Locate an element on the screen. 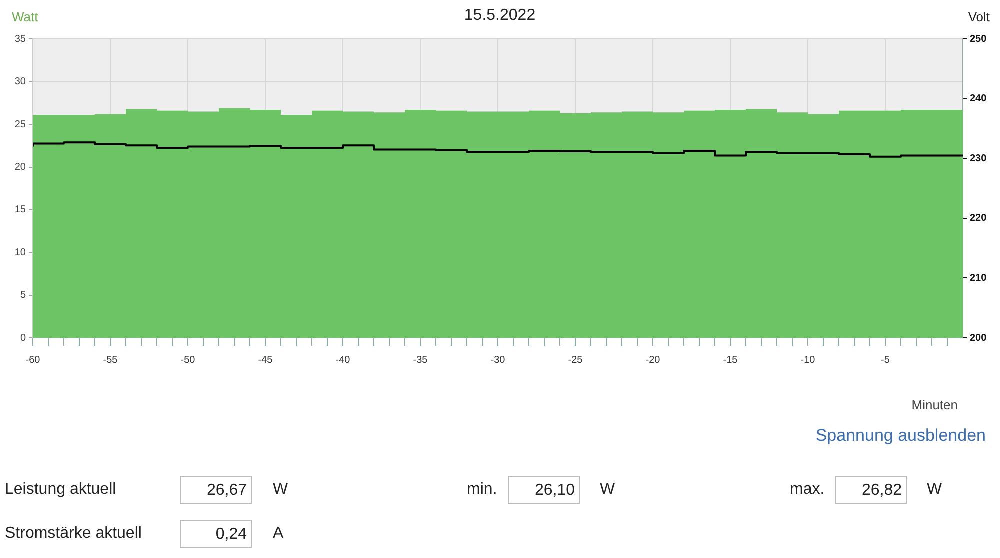 The height and width of the screenshot is (558, 1000). y-tick-label: 5 is located at coordinates (23, 296).